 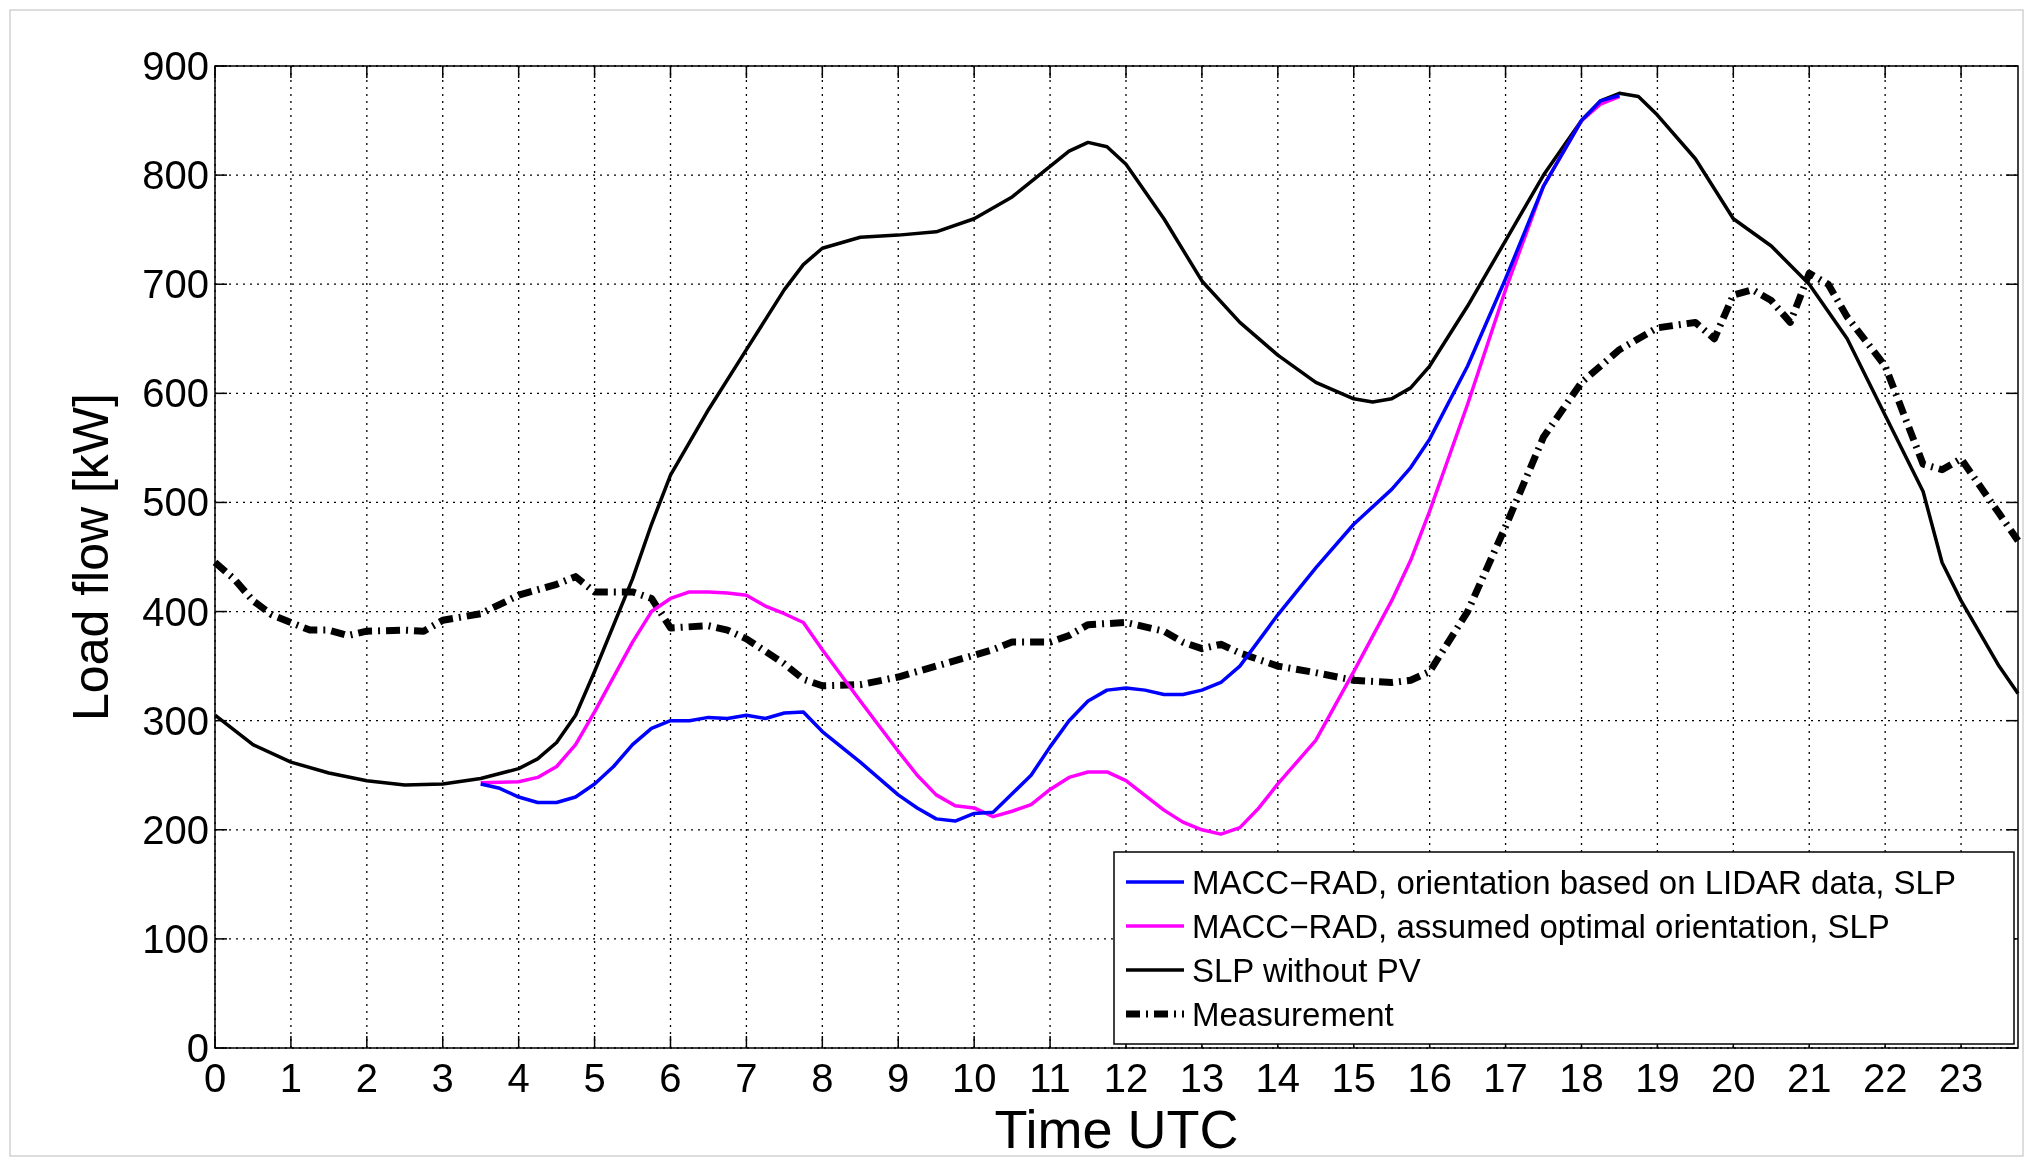 I want to click on legend-label: MACC−RAD, assumed optimal orientation, SLP, so click(x=1541, y=926).